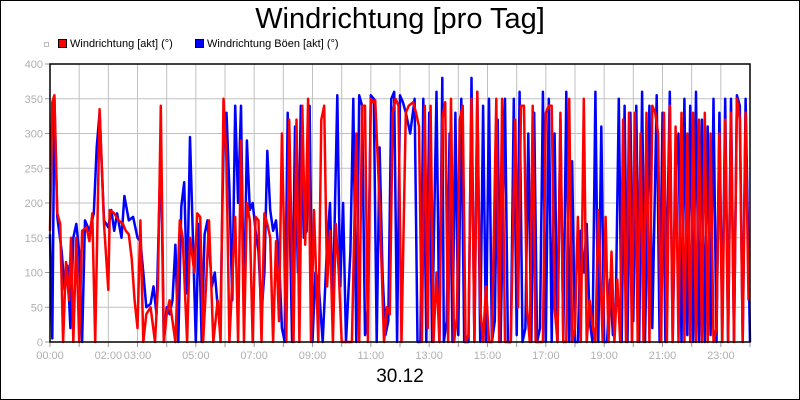  Describe the element at coordinates (115, 44) in the screenshot. I see `legend-item-windrichtung: Windrichtung [akt] (°)` at that location.